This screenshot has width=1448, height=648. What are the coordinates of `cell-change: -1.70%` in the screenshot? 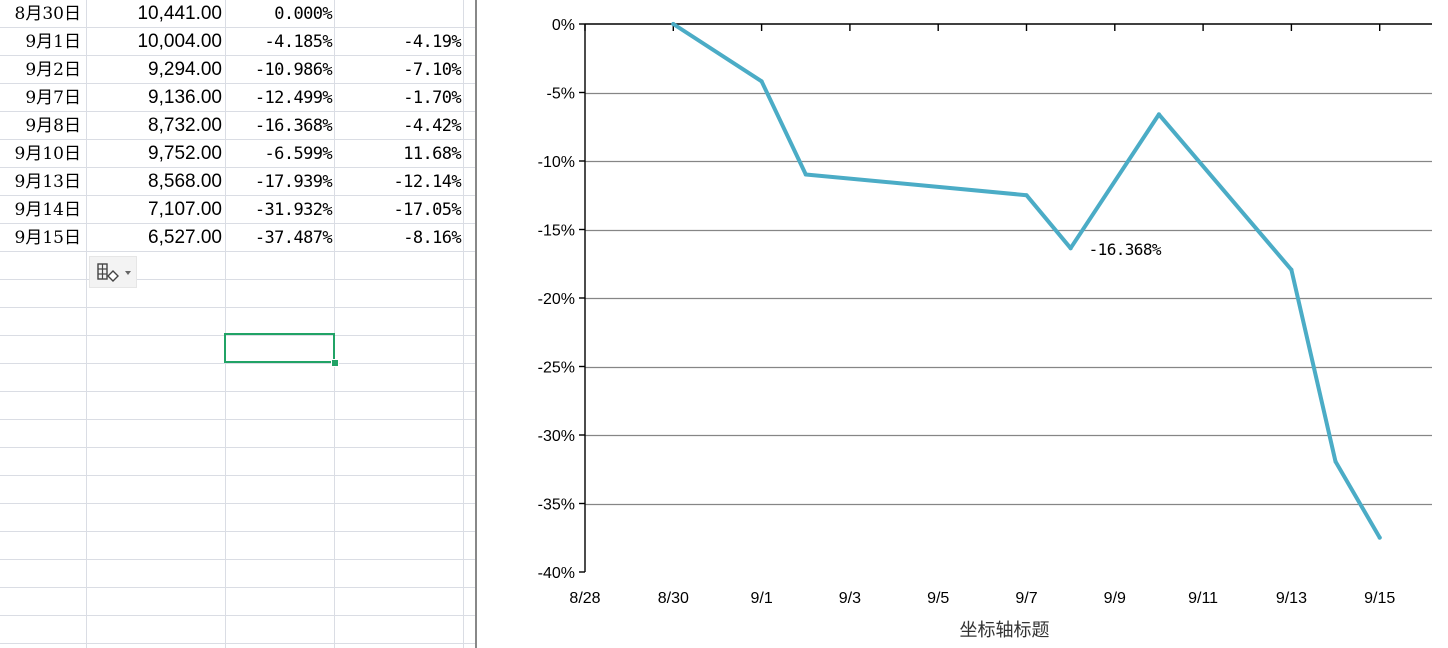 It's located at (432, 98).